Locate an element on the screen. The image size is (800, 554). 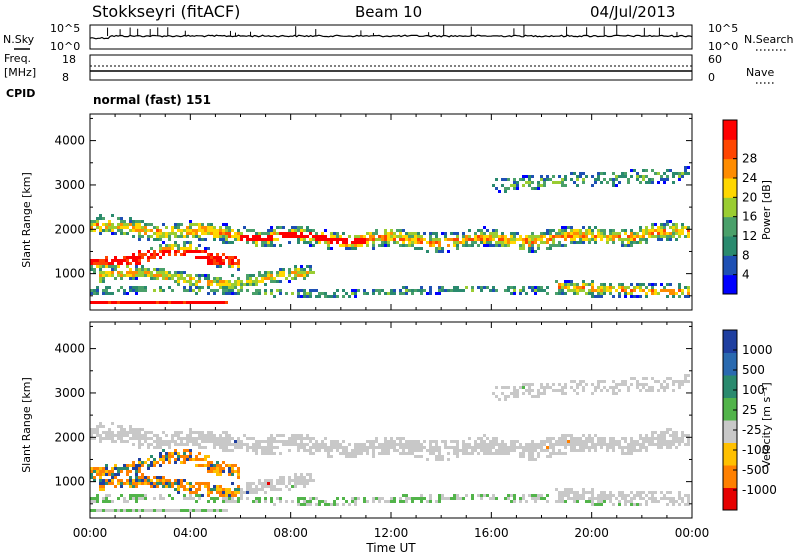
noise-left-tick-bottom: 10^0 is located at coordinates (65, 46).